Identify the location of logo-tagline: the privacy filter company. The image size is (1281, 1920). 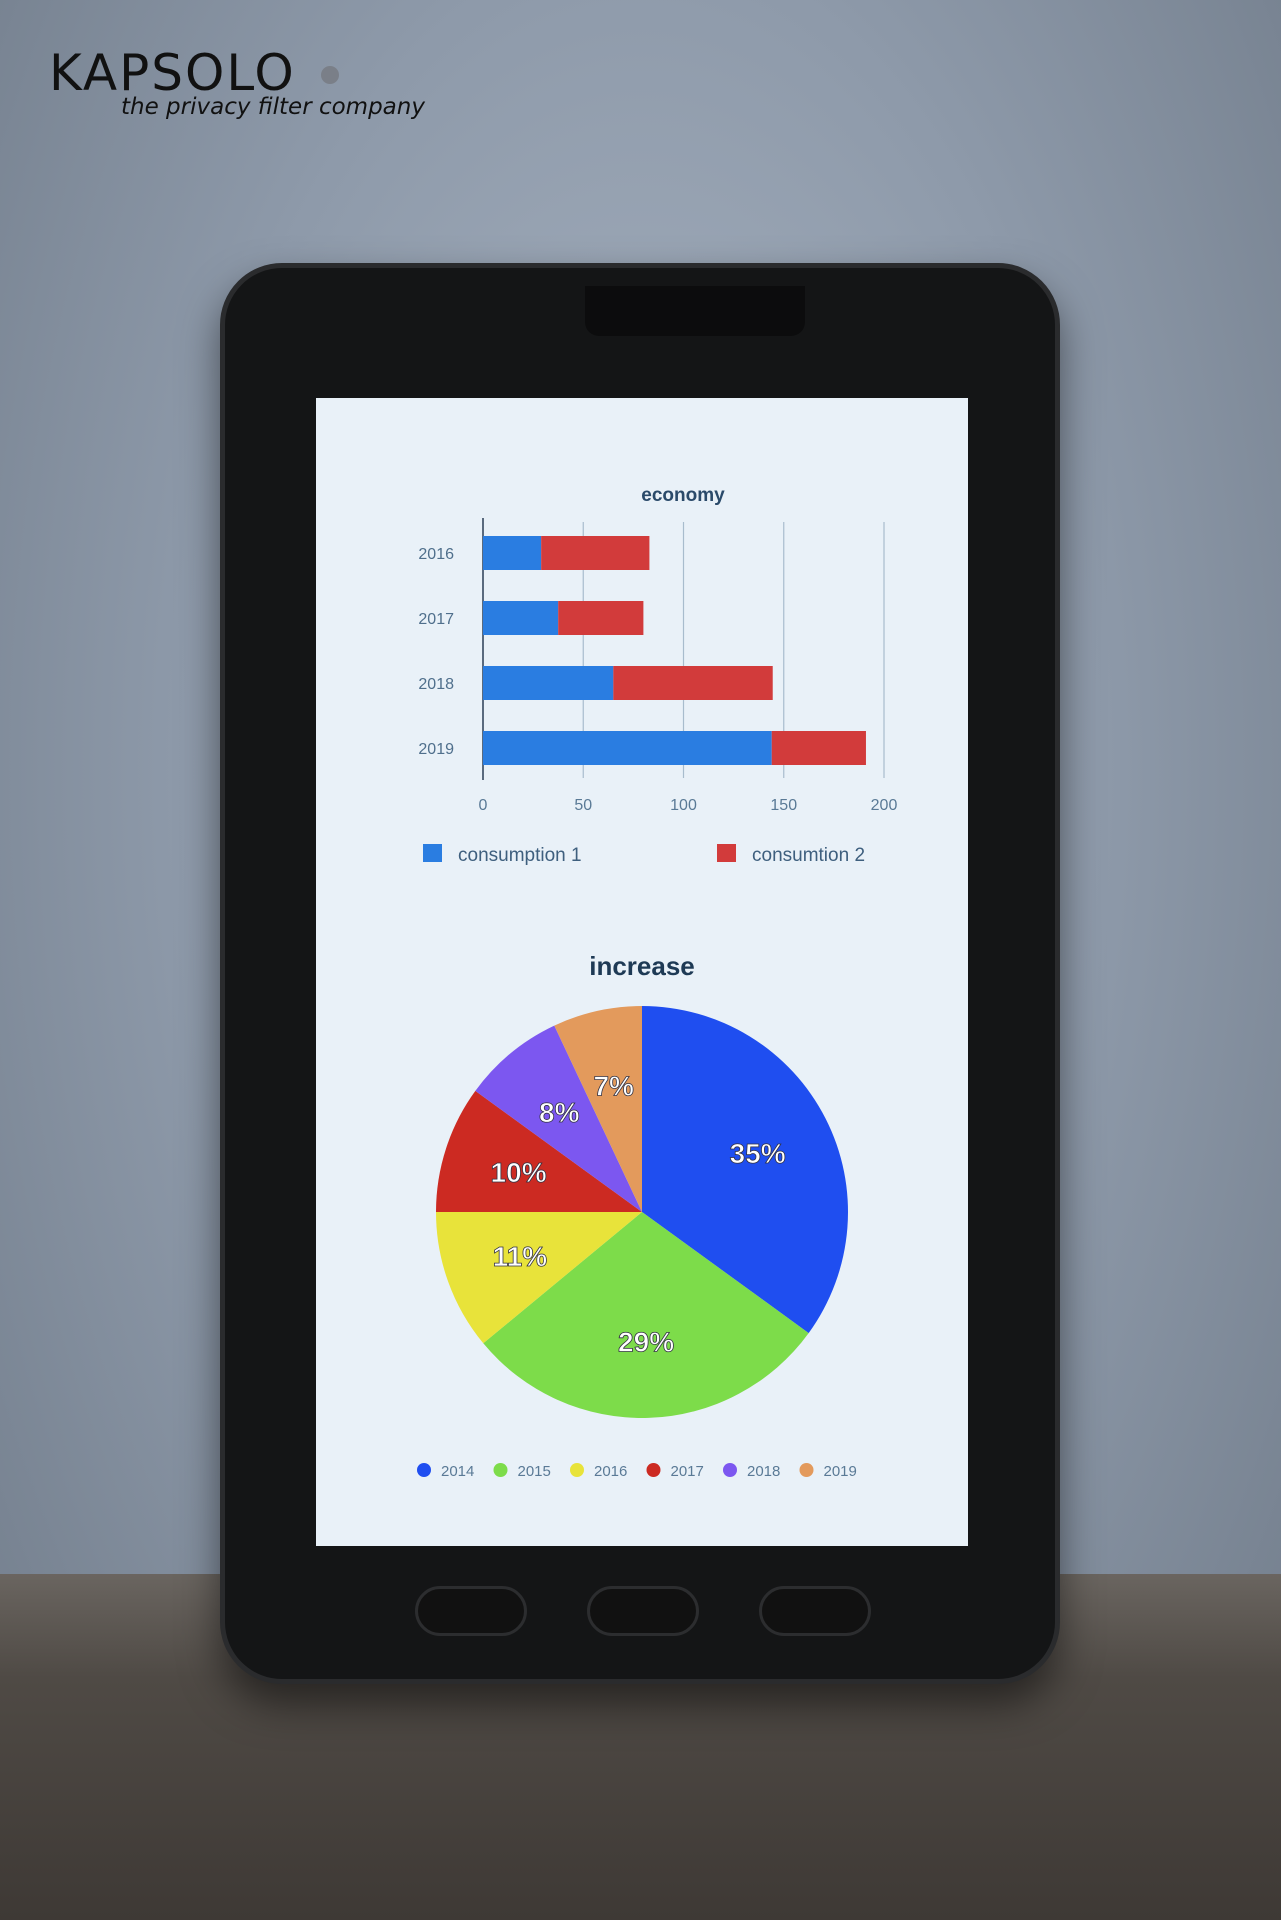
(273, 107).